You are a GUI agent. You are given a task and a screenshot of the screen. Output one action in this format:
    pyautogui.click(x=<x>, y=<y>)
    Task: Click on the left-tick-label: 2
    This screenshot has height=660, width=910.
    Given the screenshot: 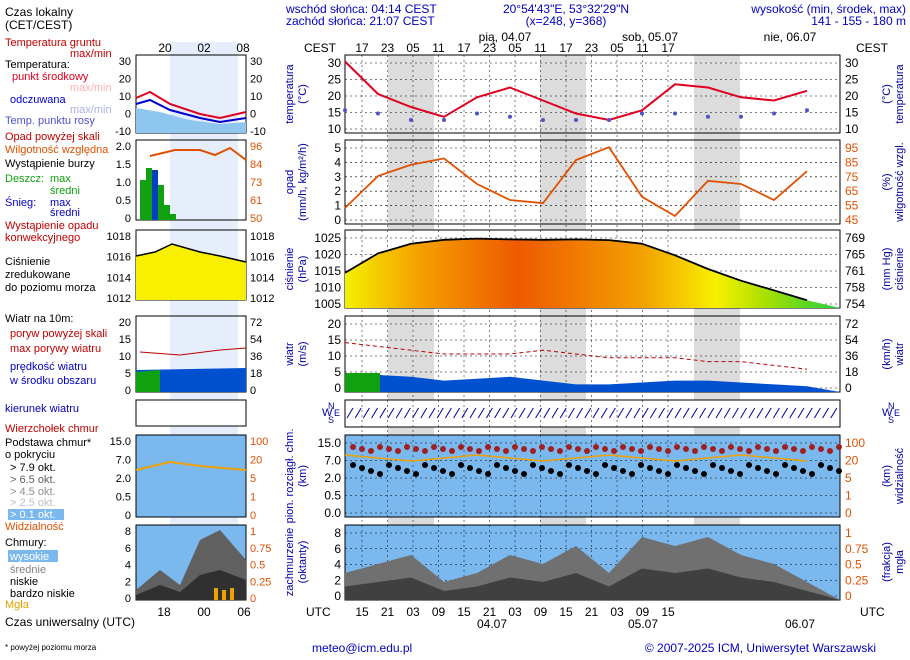 What is the action you would take?
    pyautogui.click(x=337, y=580)
    